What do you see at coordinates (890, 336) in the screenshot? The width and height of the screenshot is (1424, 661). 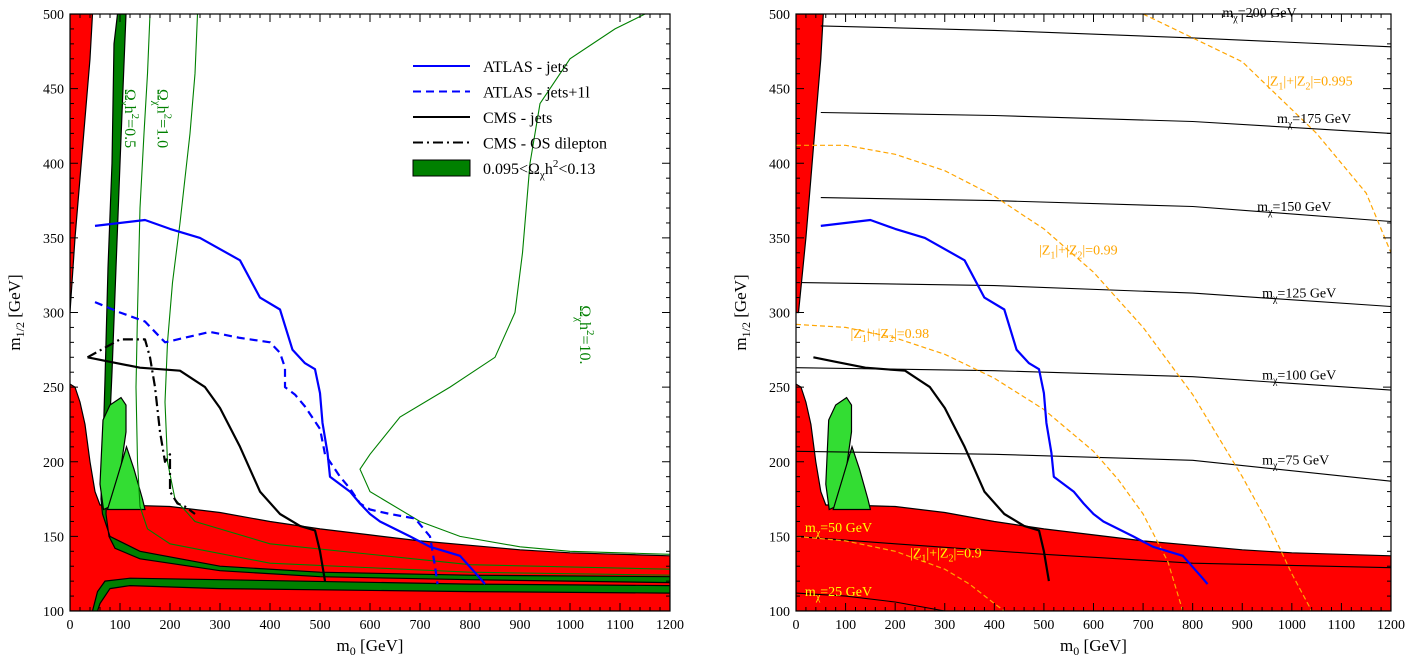 I see `gaugino-fraction-label-3: |Z1|+|Z2|=0.98` at bounding box center [890, 336].